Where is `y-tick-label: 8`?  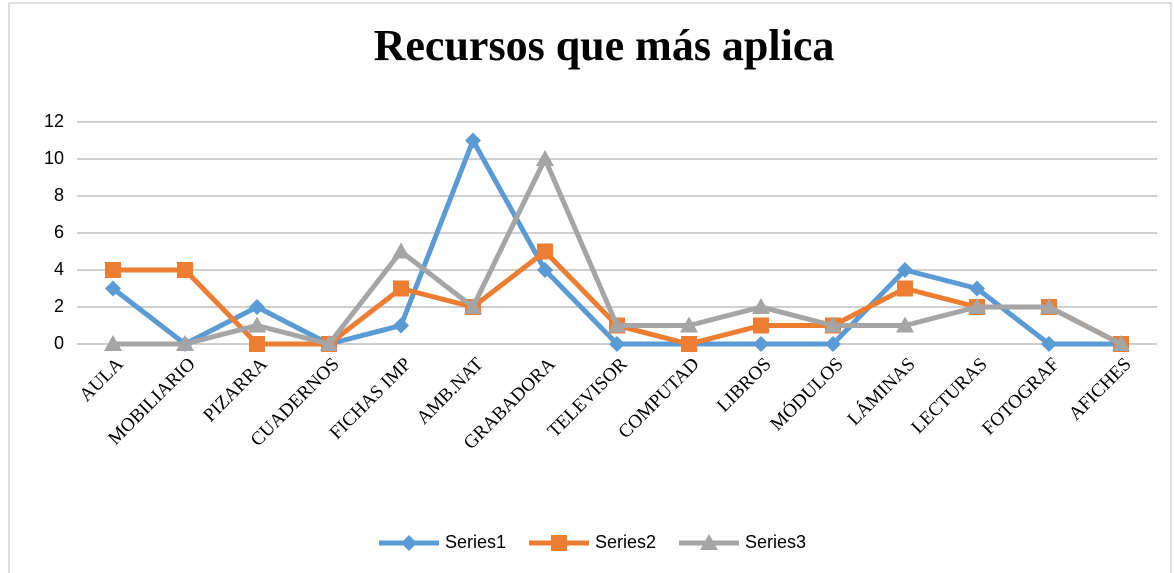
y-tick-label: 8 is located at coordinates (59, 195).